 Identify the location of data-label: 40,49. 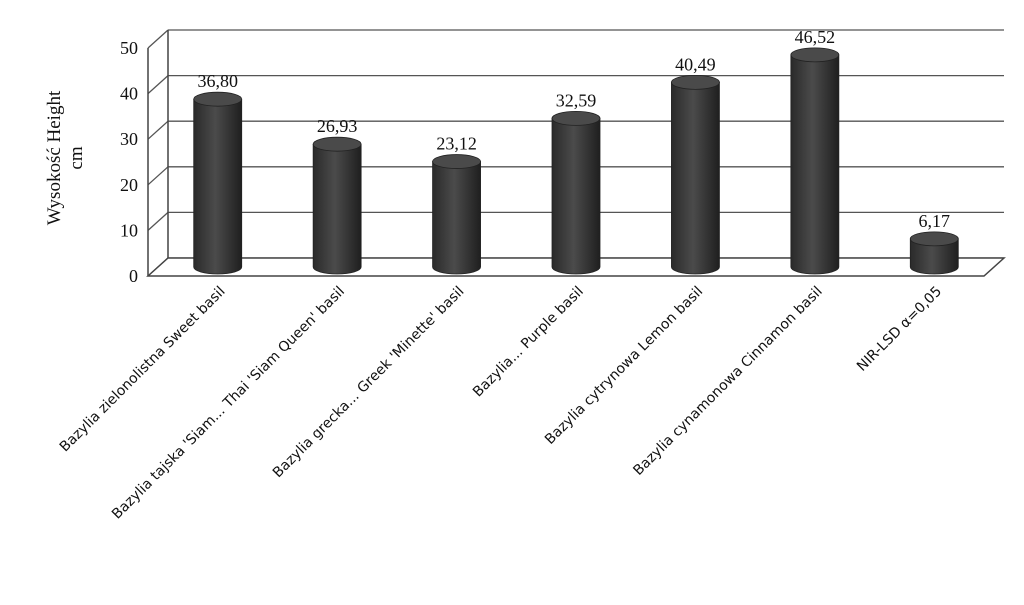
(695, 64).